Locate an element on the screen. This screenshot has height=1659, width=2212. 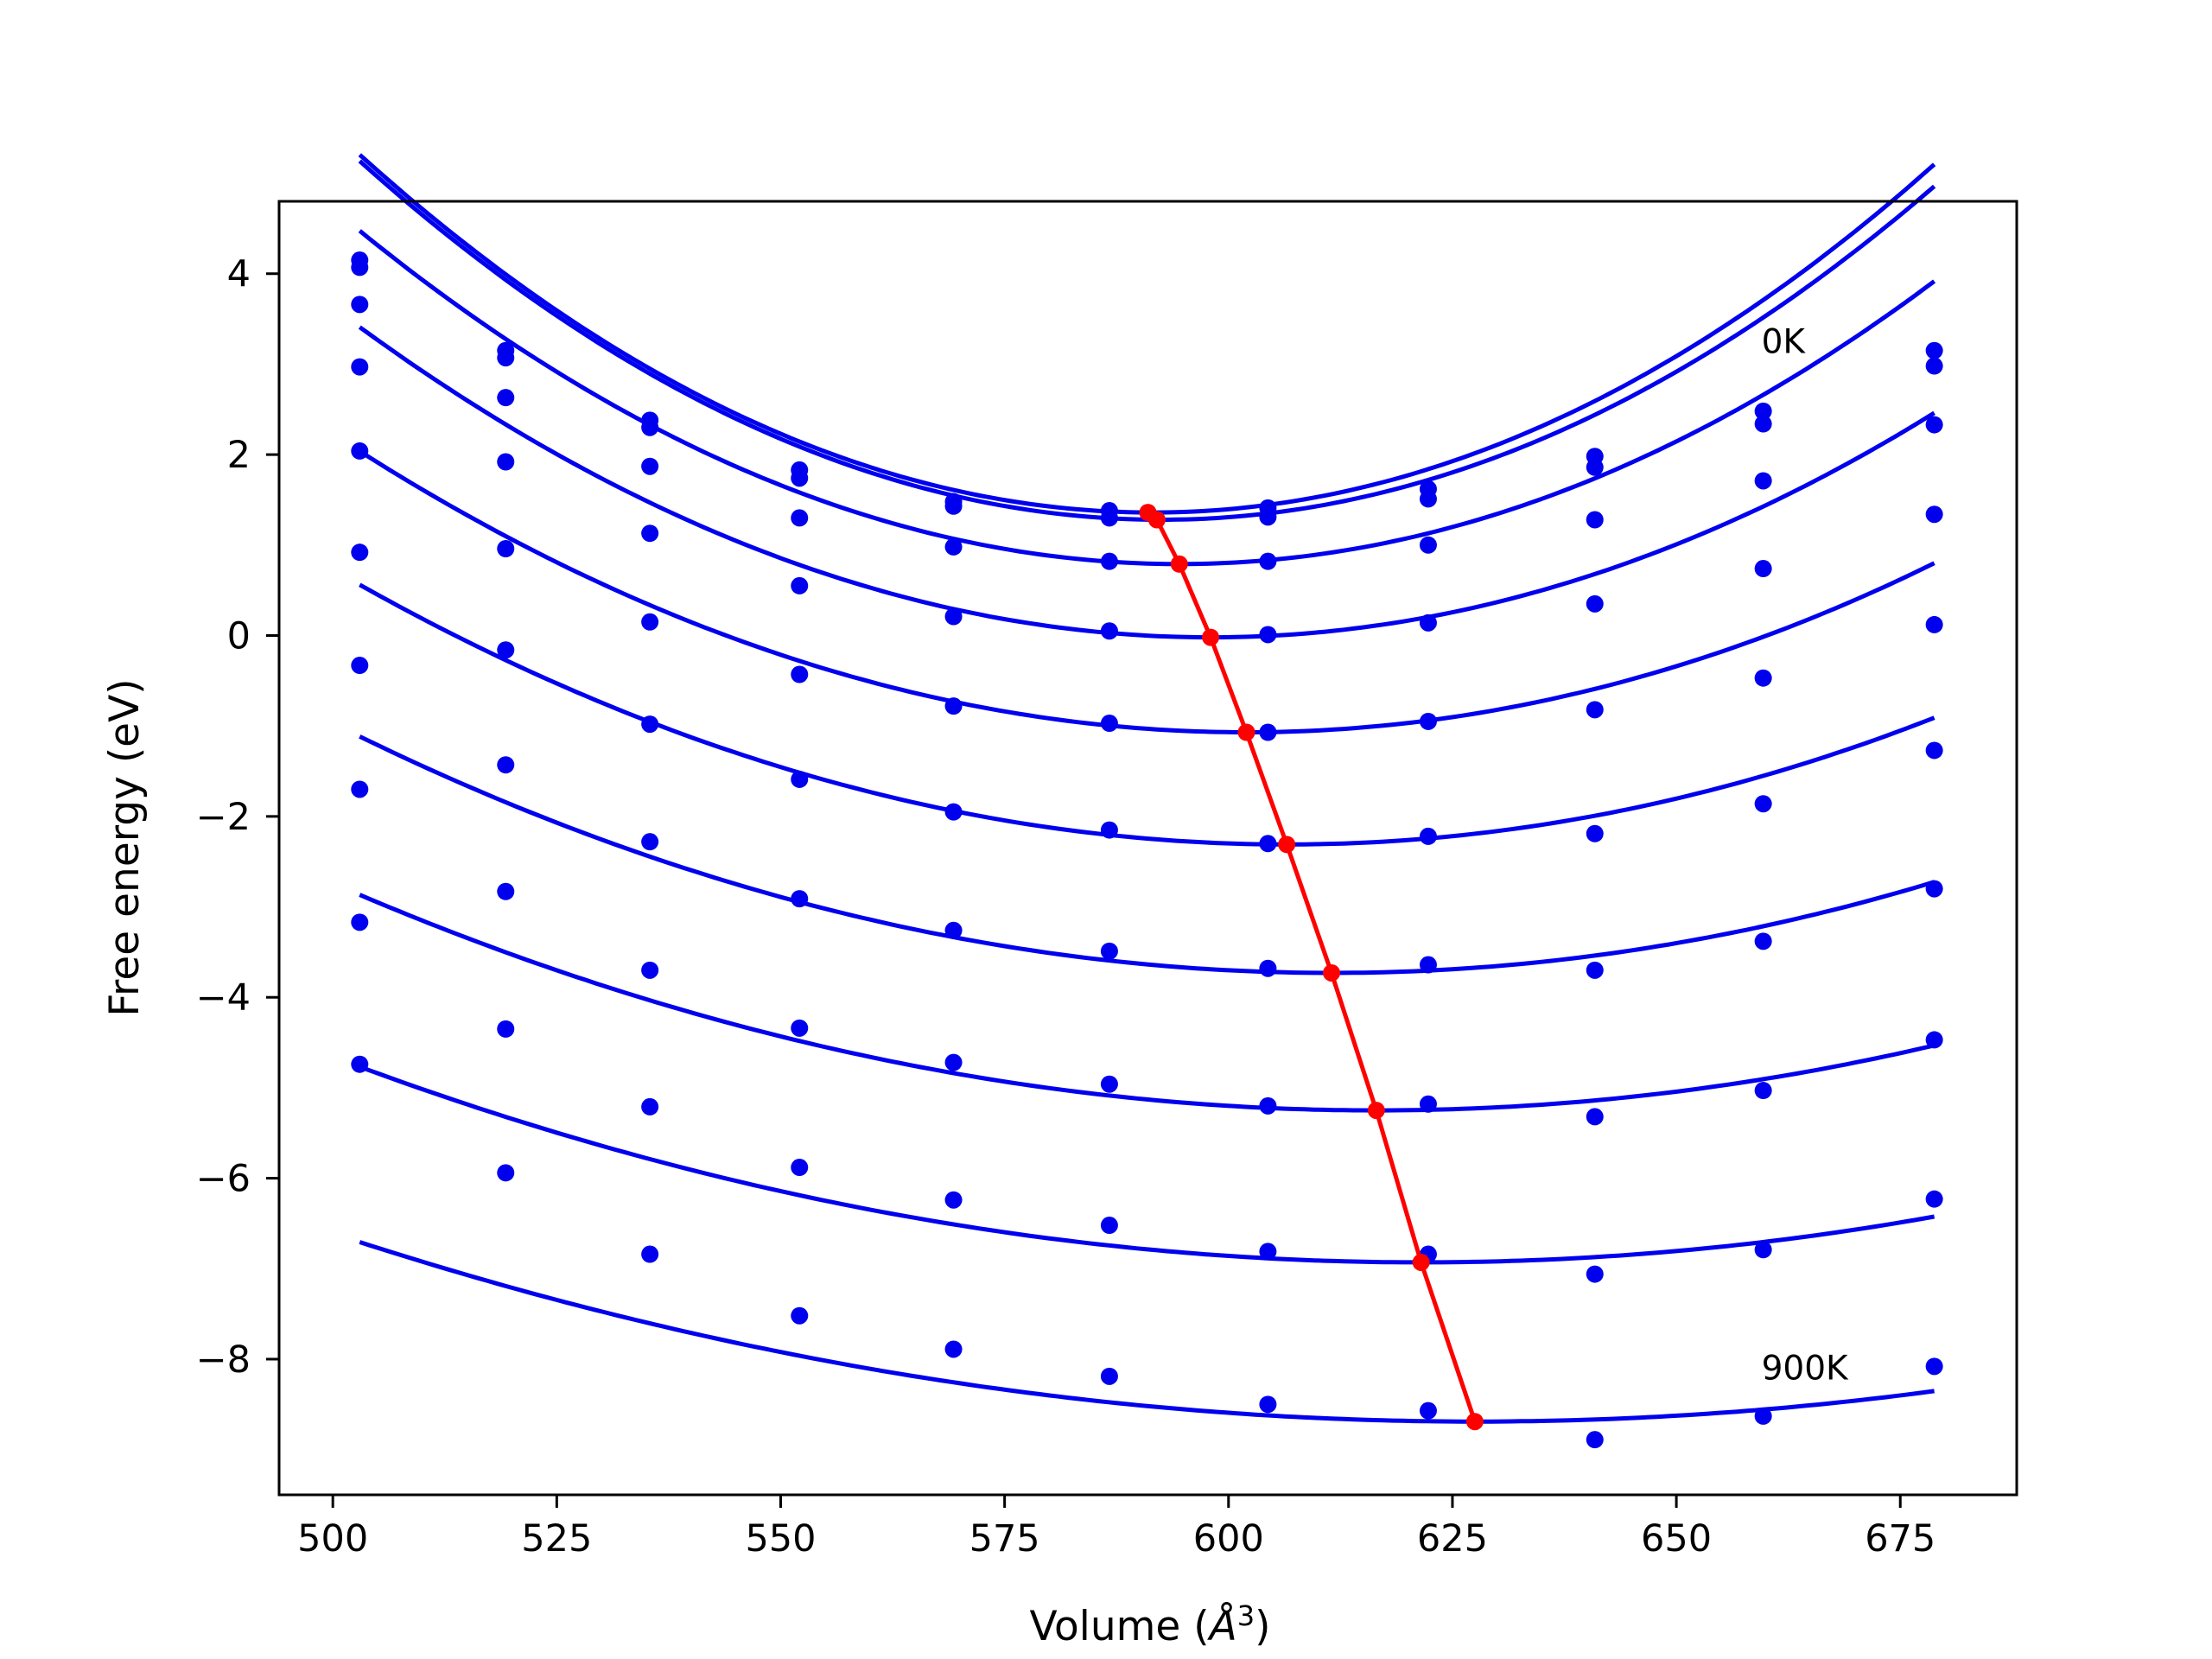
y-tick-label-0: 4 is located at coordinates (239, 274).